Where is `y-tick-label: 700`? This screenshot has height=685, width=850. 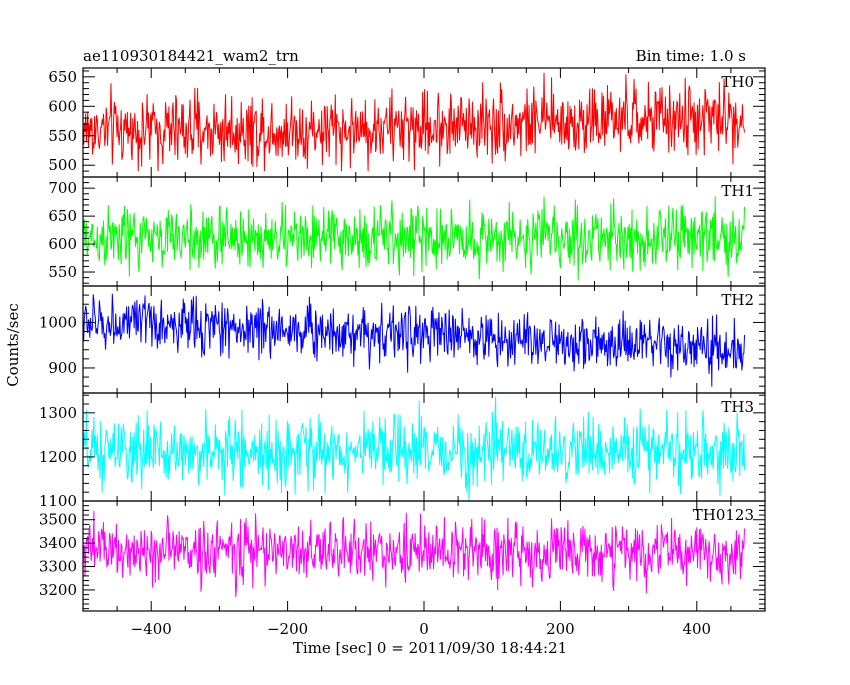
y-tick-label: 700 is located at coordinates (62, 188).